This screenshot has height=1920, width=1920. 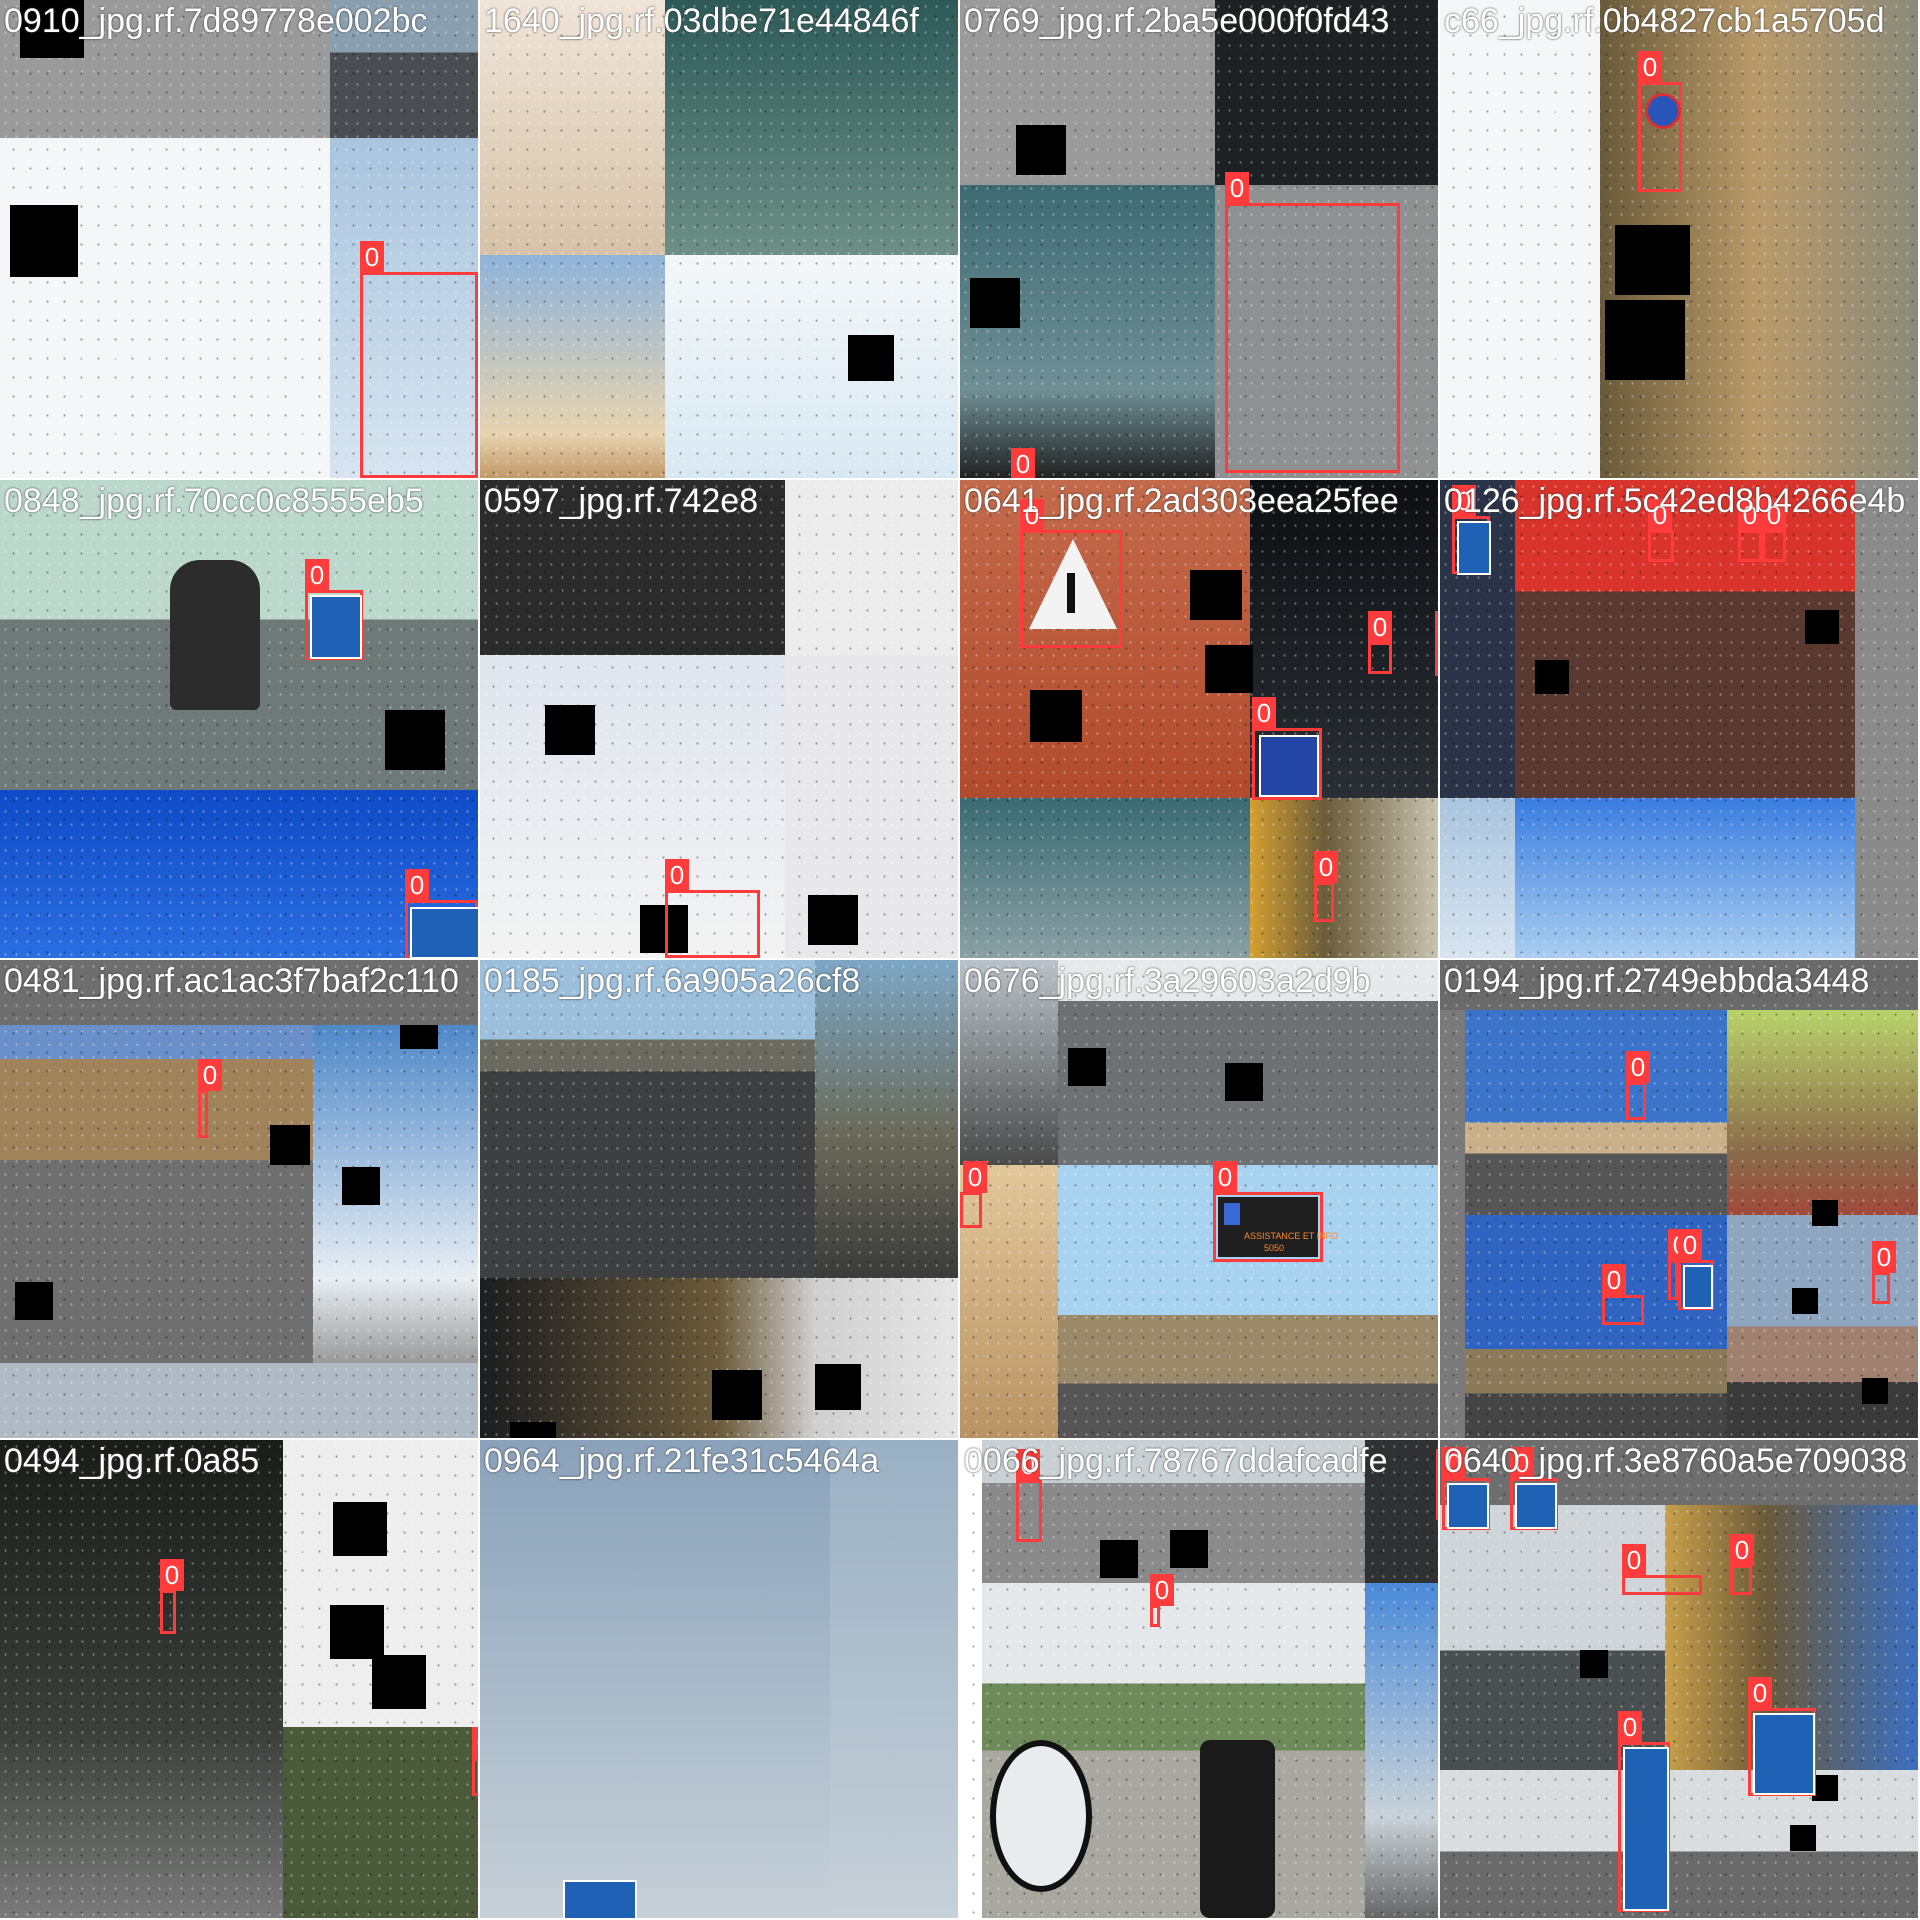 I want to click on tile-title: 0194_jpg.rf.2749ebbda3448, so click(x=1657, y=981).